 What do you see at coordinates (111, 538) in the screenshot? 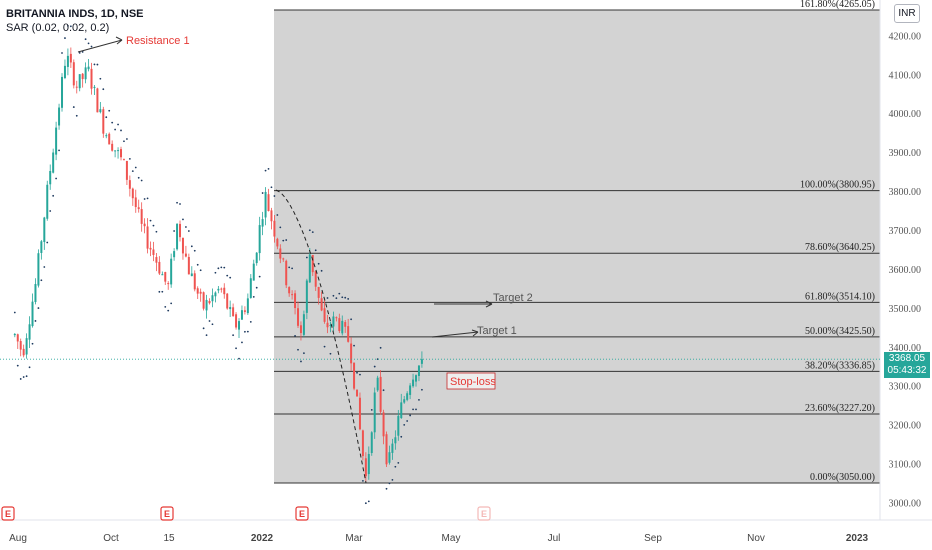
I see `time-tick-label: Oct` at bounding box center [111, 538].